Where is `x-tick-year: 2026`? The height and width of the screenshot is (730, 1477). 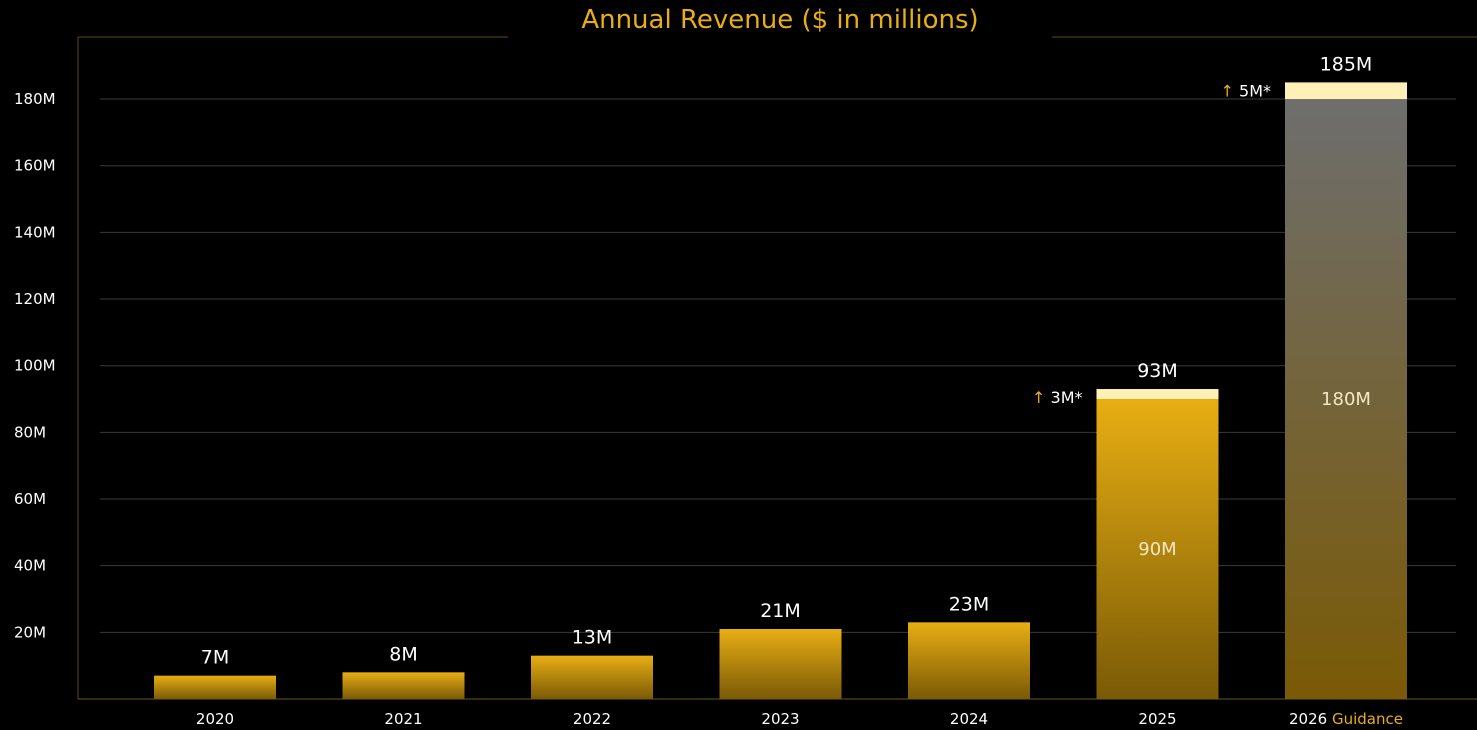
x-tick-year: 2026 is located at coordinates (1308, 719).